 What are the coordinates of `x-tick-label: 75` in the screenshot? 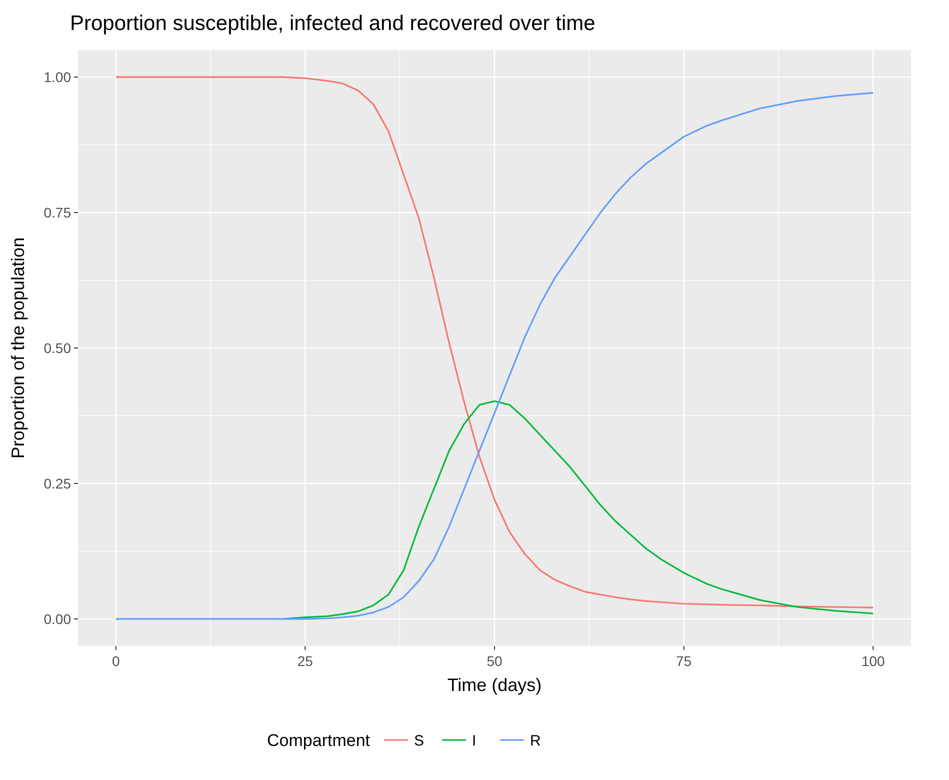 It's located at (684, 661).